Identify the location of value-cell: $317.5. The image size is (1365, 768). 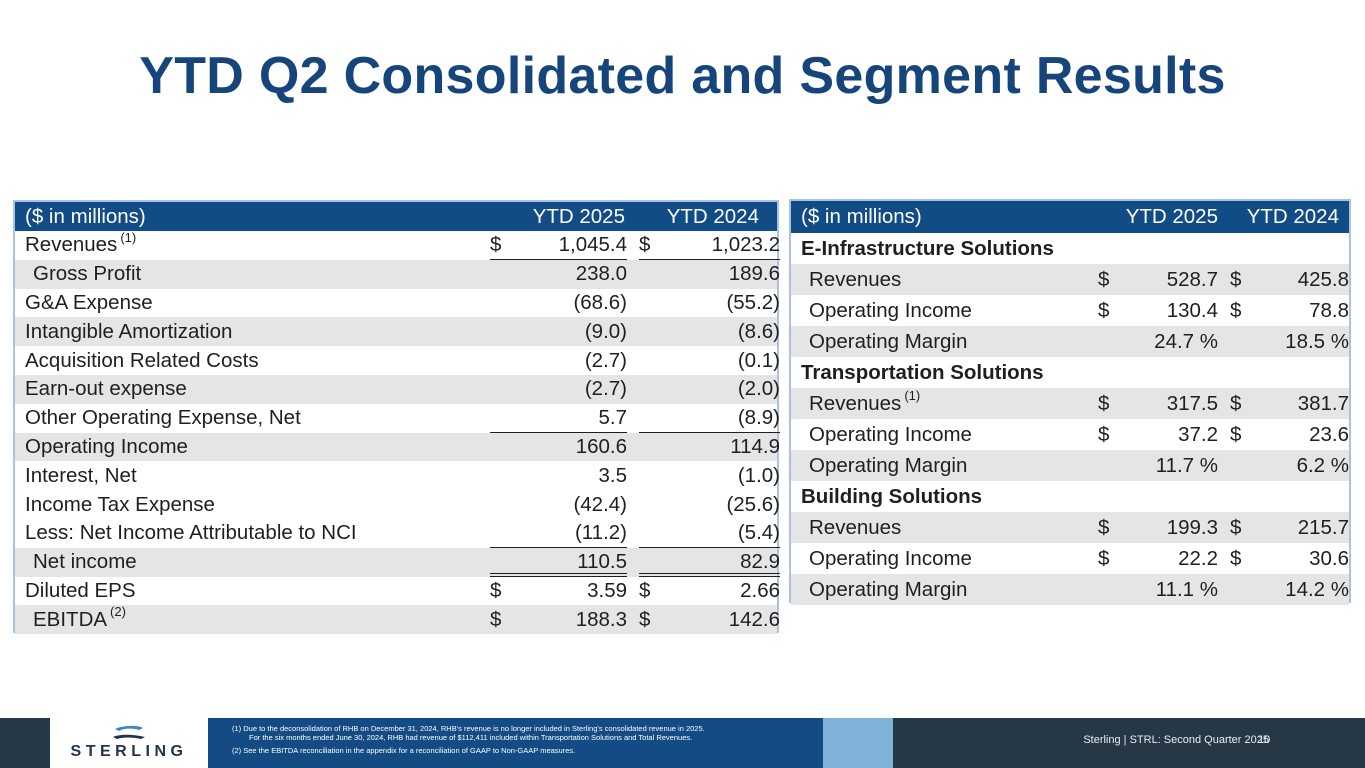
(1158, 403).